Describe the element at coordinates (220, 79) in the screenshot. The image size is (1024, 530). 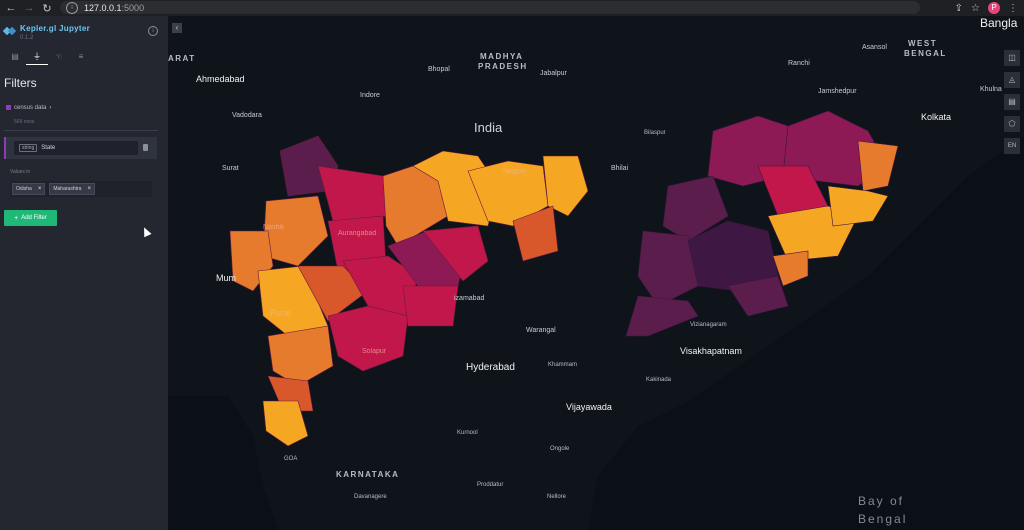
I see `map-label: Ahmedabad` at that location.